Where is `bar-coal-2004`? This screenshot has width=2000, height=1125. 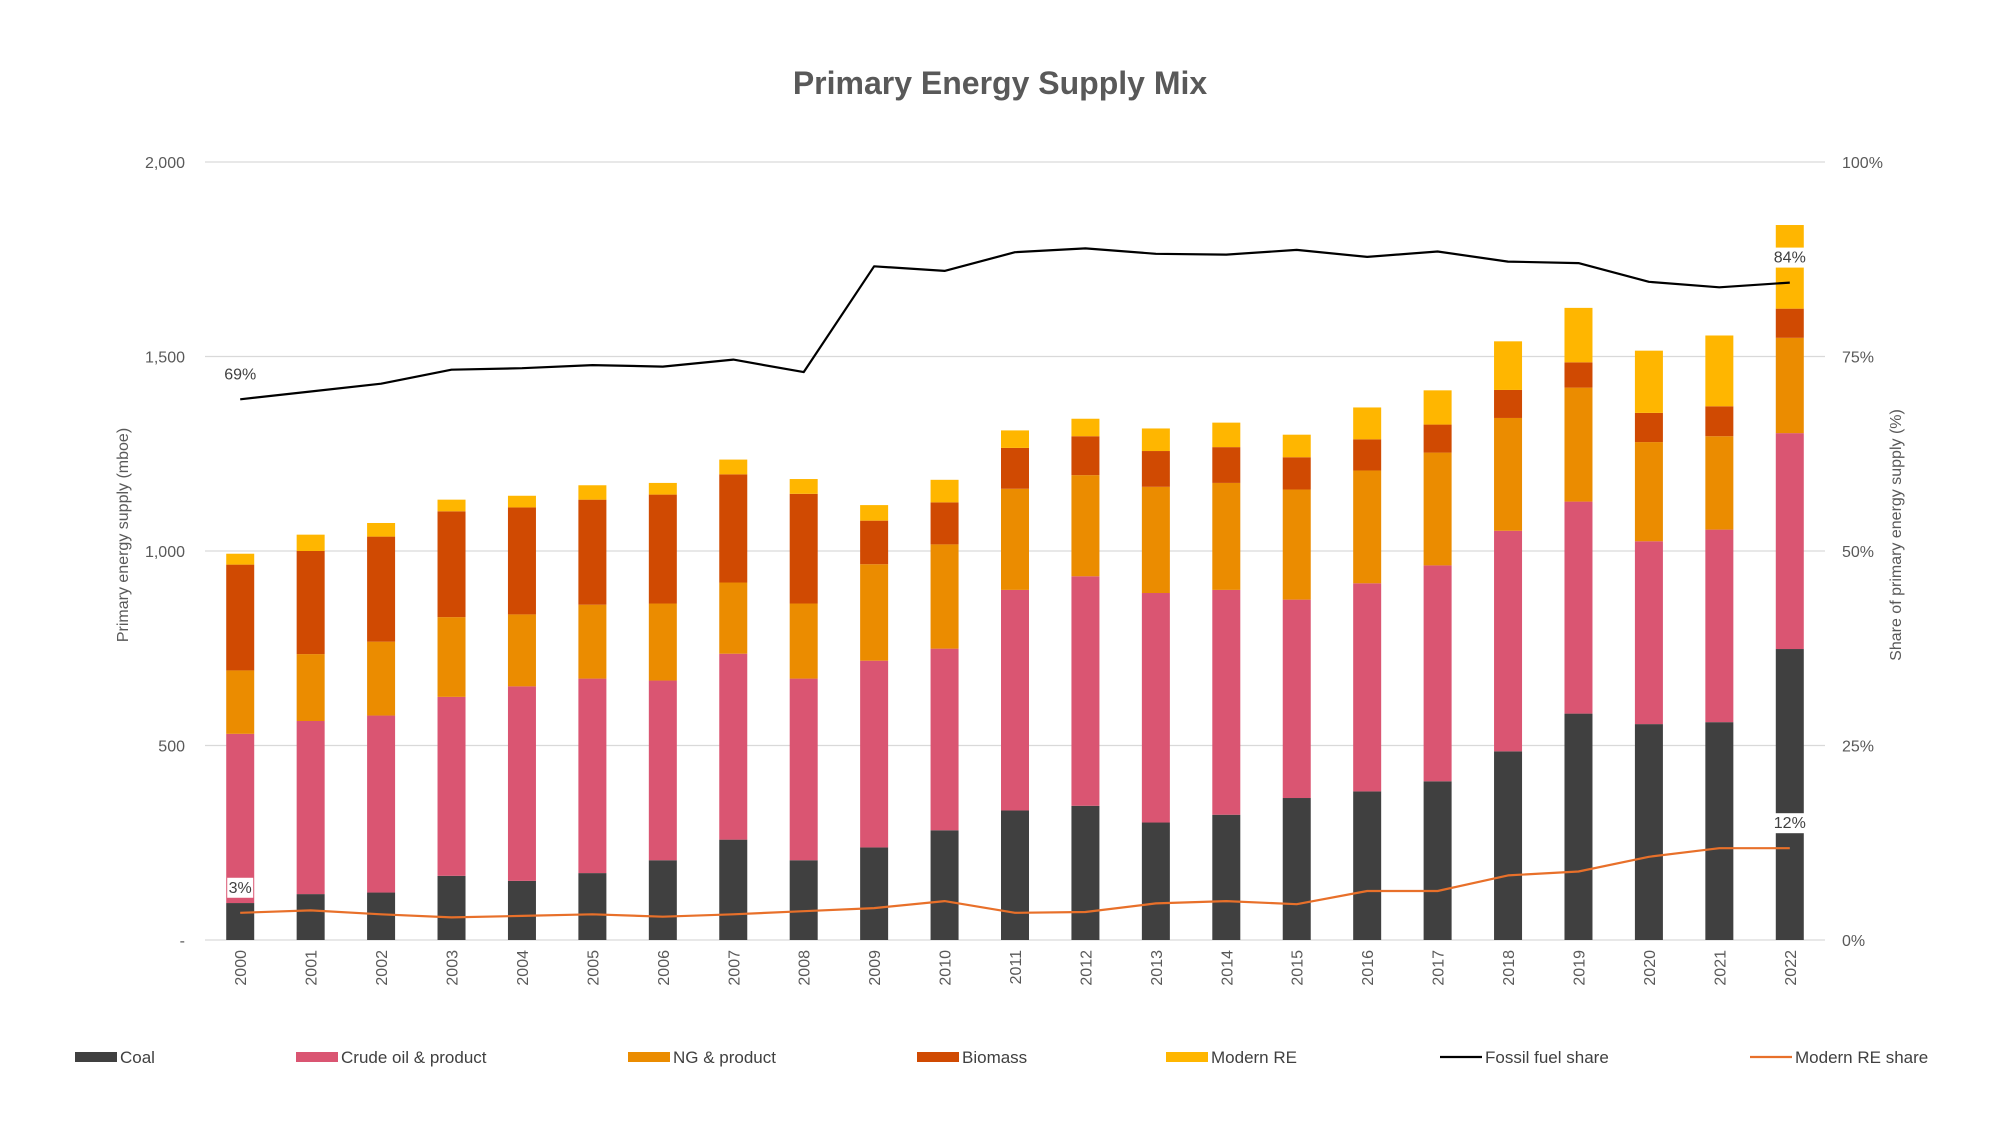
bar-coal-2004 is located at coordinates (521, 910).